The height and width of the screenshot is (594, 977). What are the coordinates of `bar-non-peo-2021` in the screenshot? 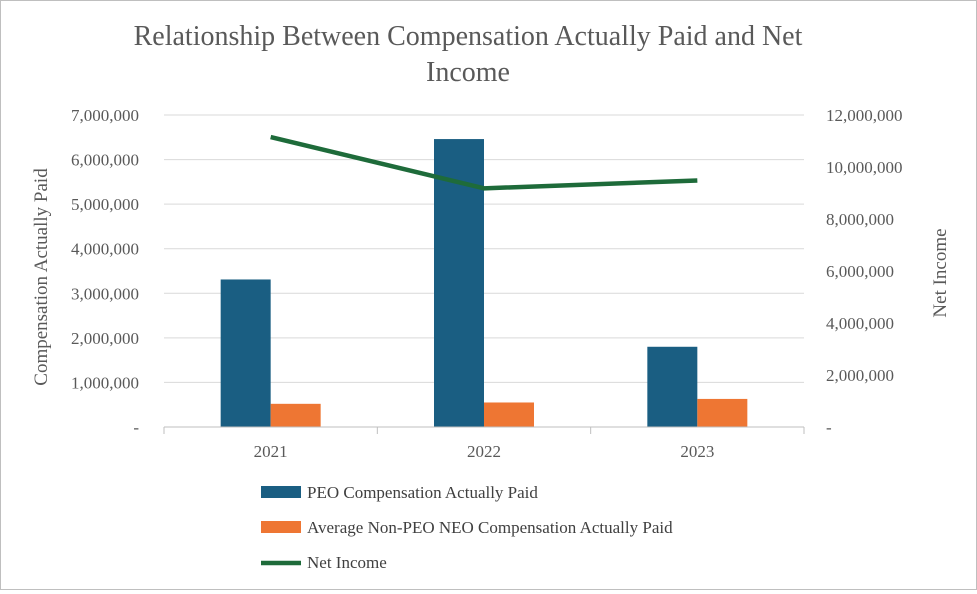 It's located at (295, 415).